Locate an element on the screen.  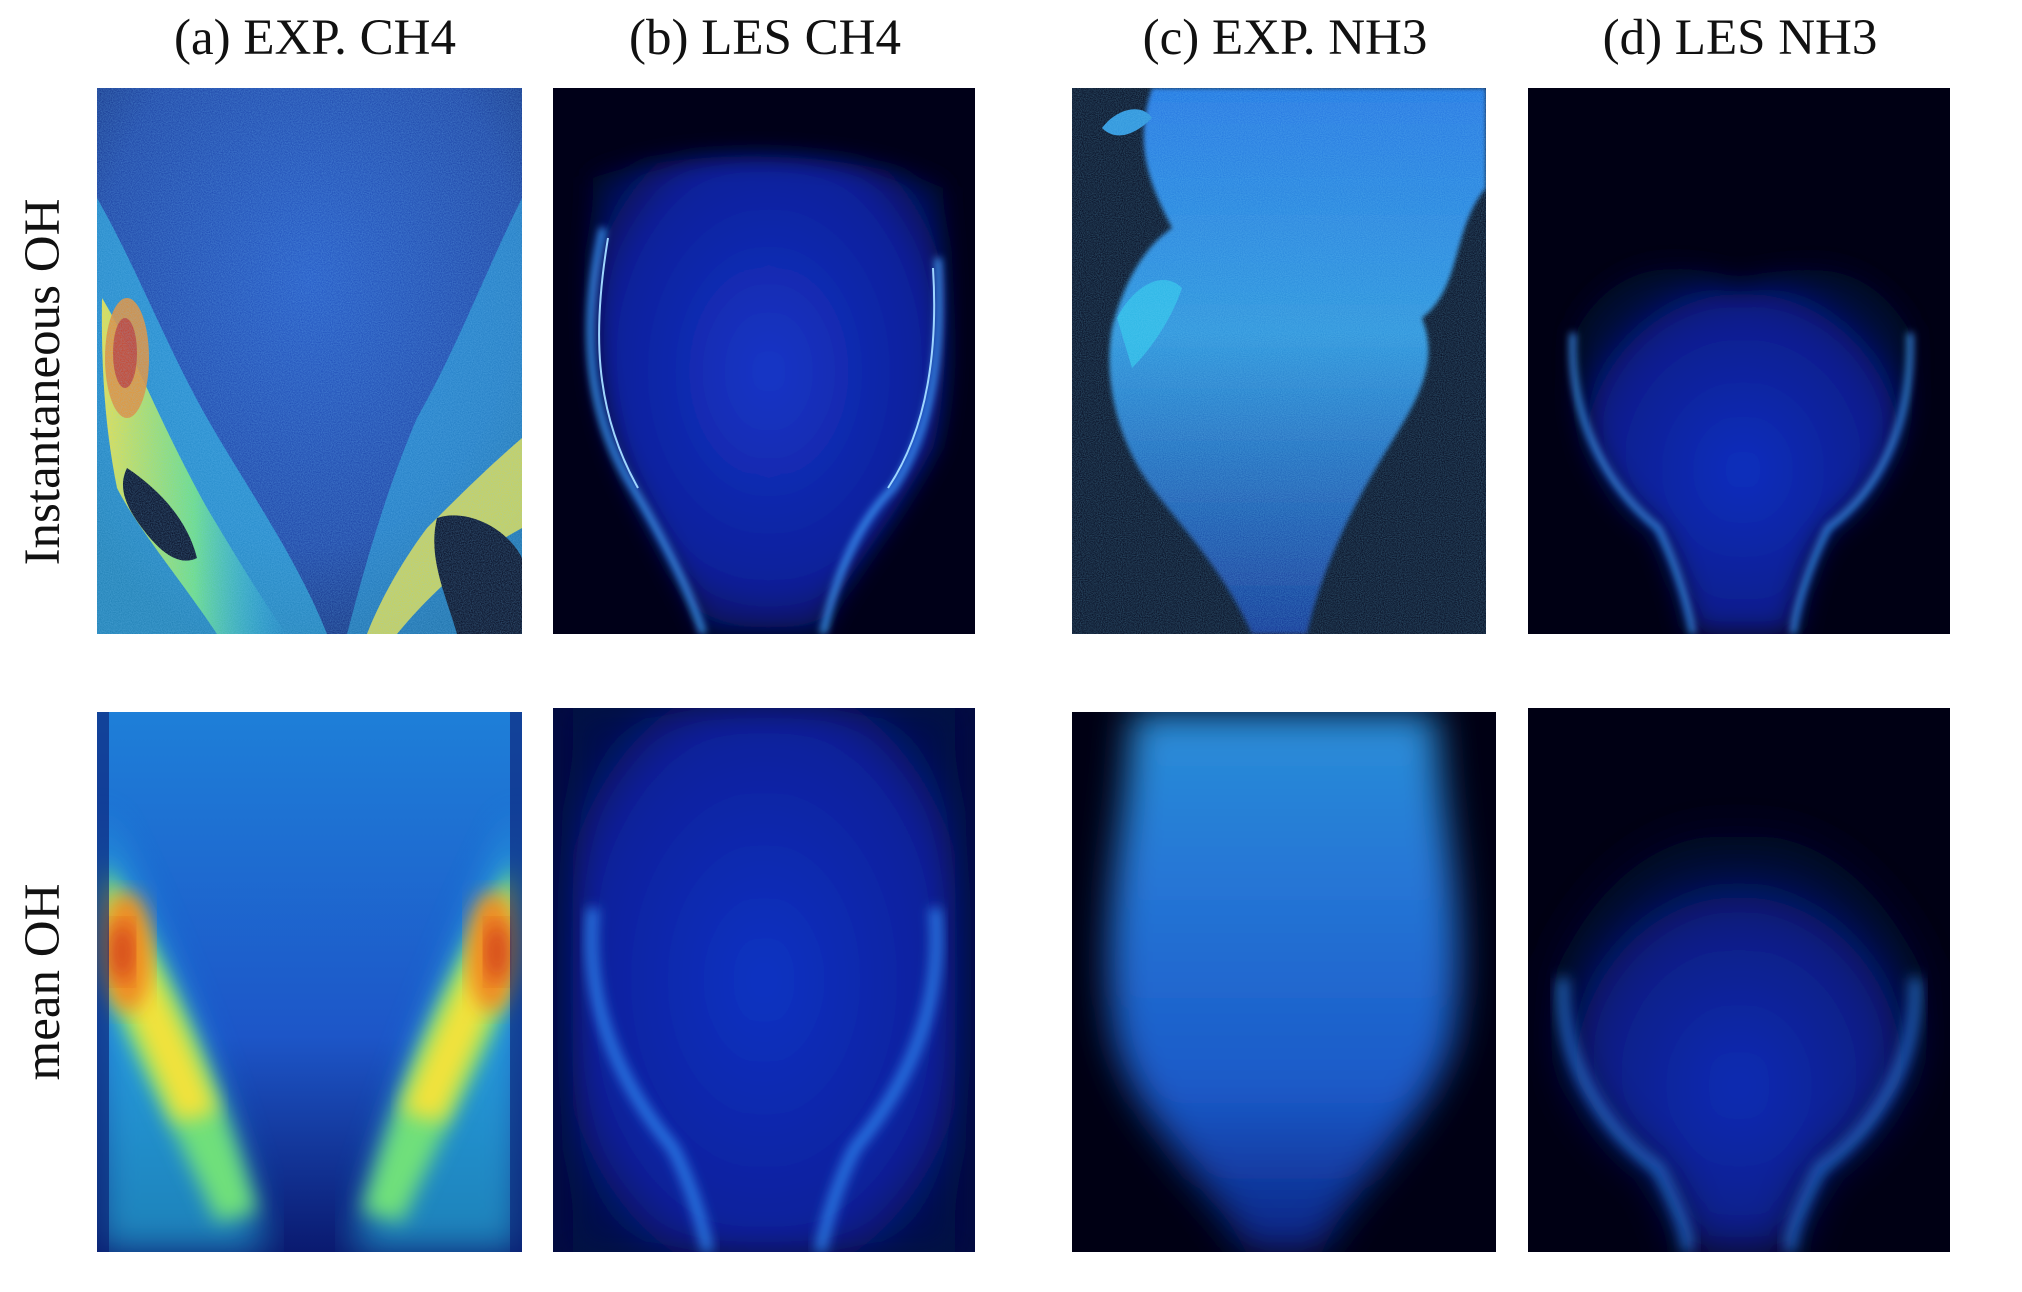
panel-mean-exp-nh3 is located at coordinates (1284, 982).